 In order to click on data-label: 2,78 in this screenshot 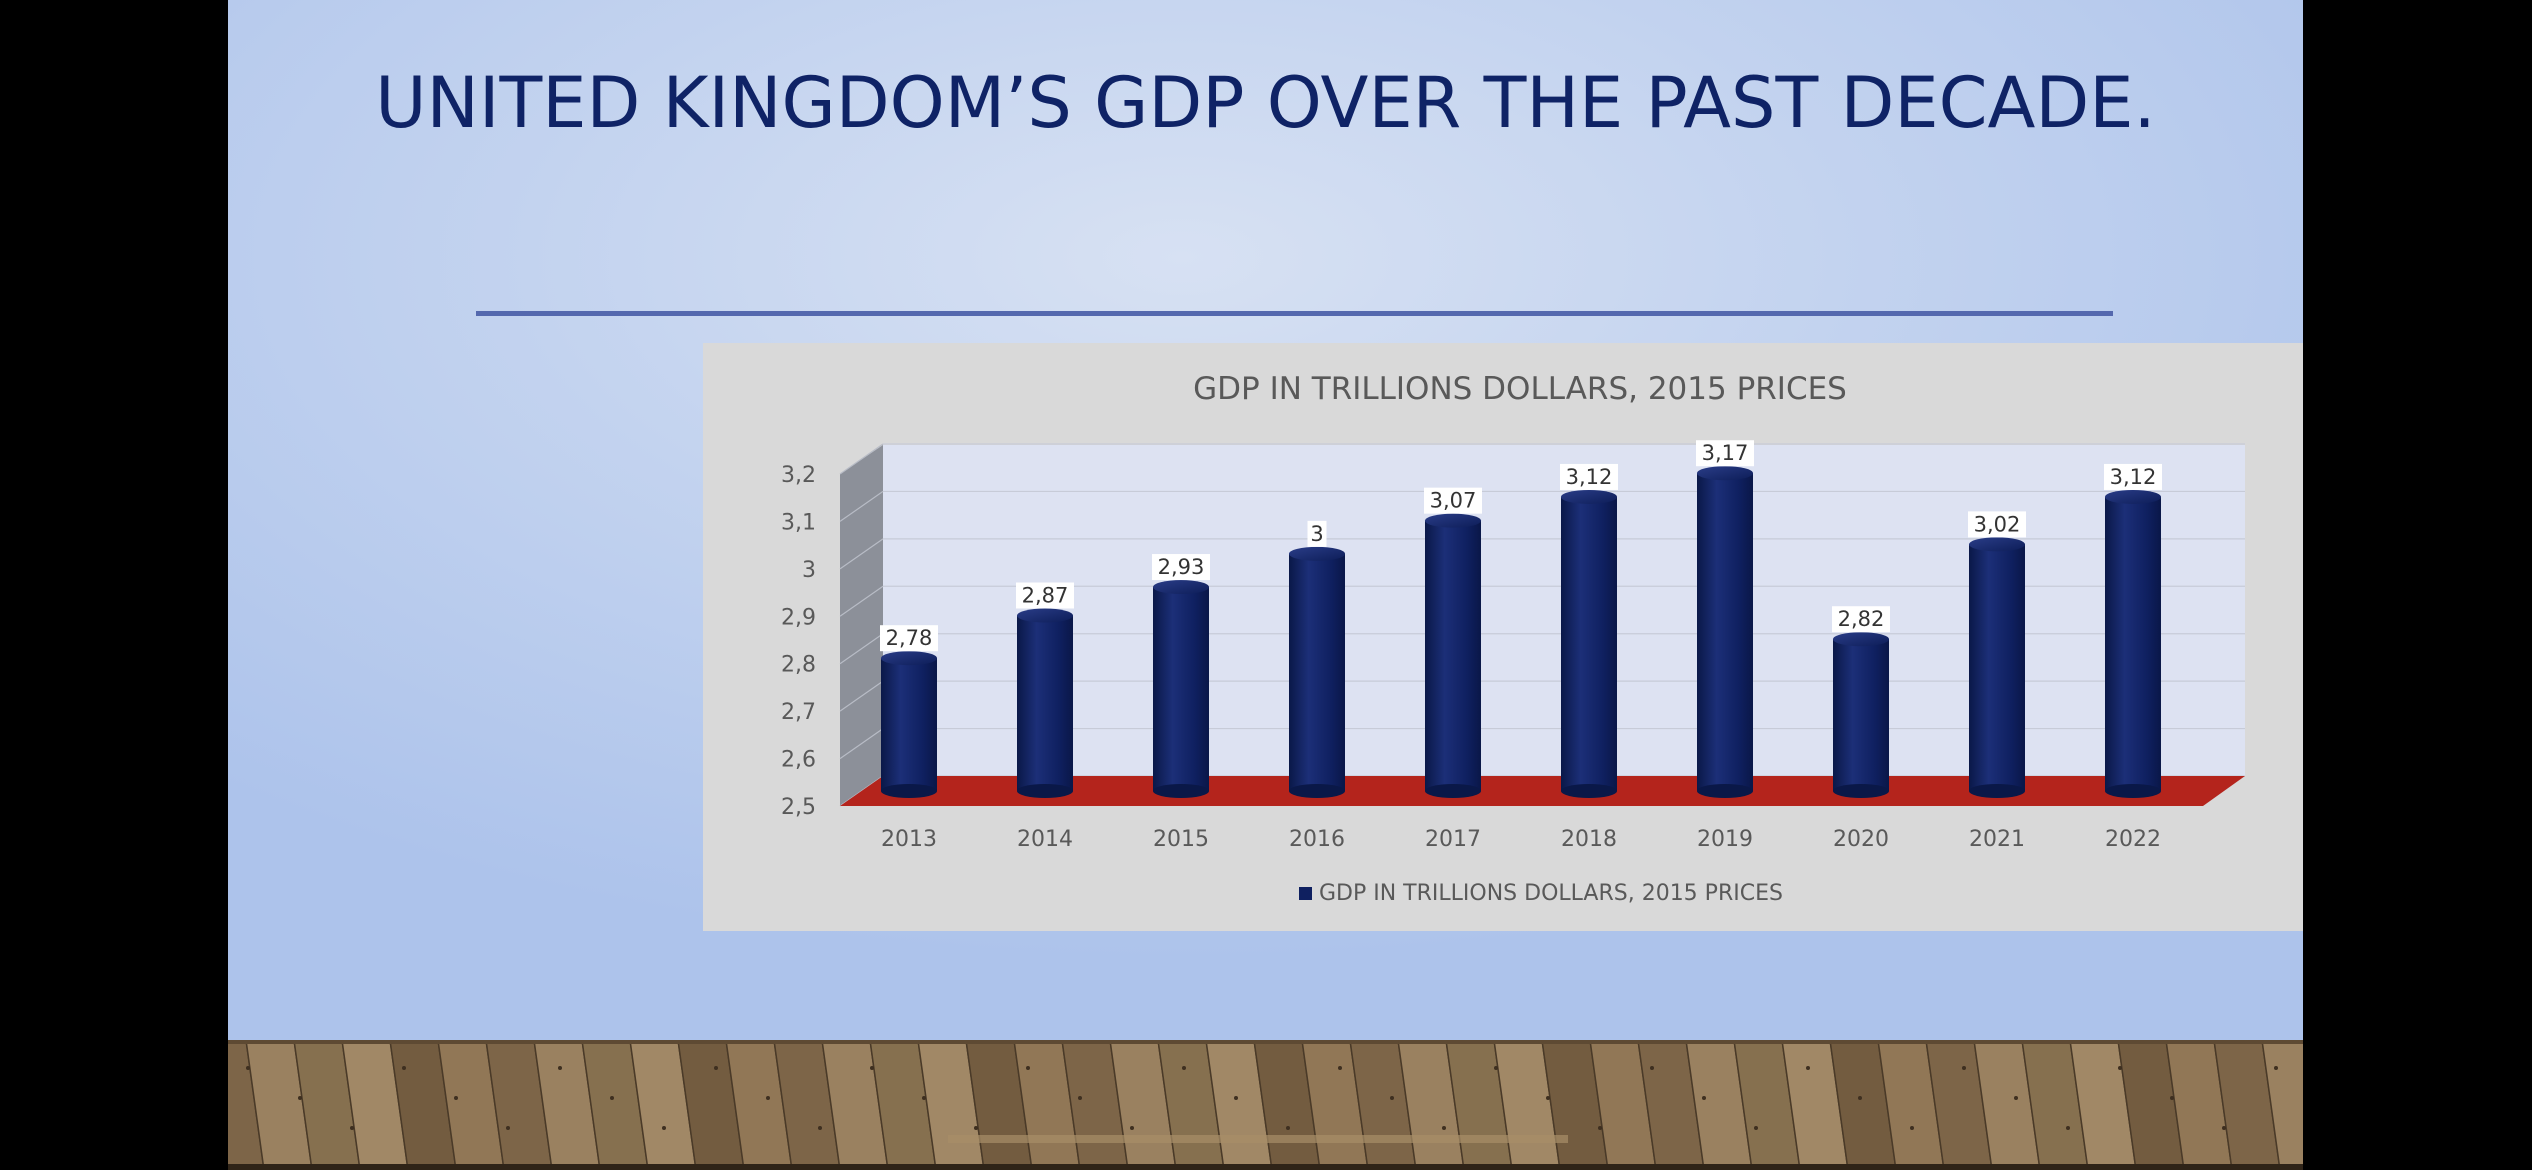, I will do `click(909, 638)`.